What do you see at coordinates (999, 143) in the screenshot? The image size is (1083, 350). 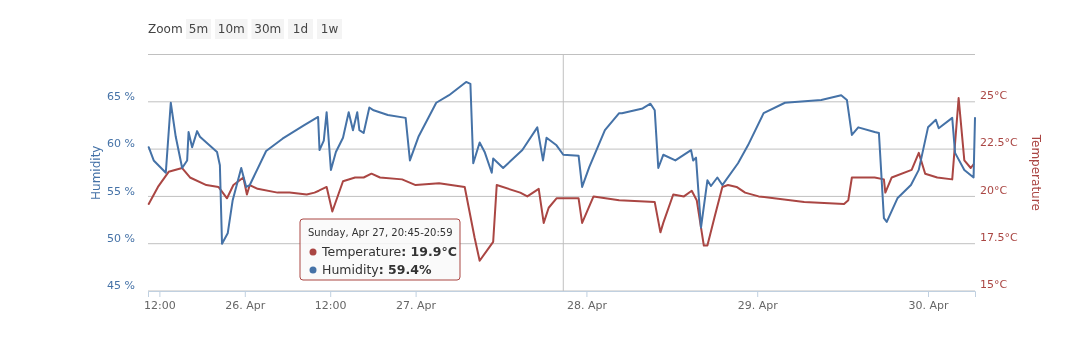 I see `y2-tick-label: 22.5°C` at bounding box center [999, 143].